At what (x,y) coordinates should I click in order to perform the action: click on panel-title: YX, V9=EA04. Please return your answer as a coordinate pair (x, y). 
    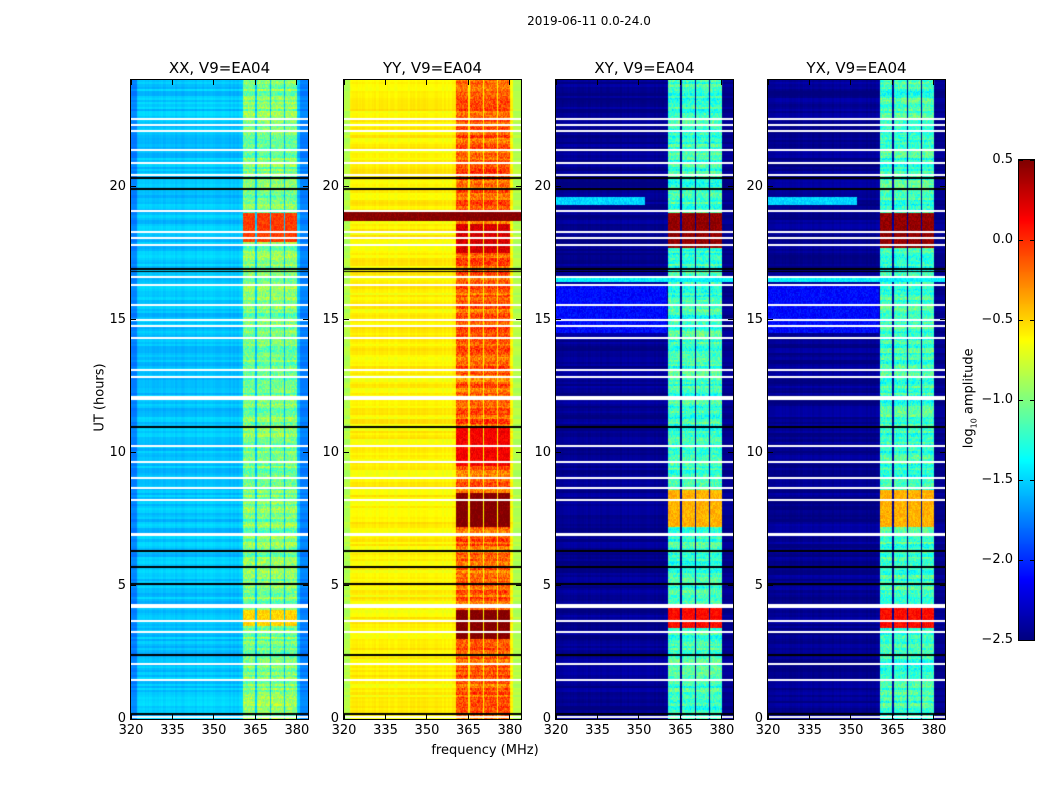
    Looking at the image, I should click on (856, 68).